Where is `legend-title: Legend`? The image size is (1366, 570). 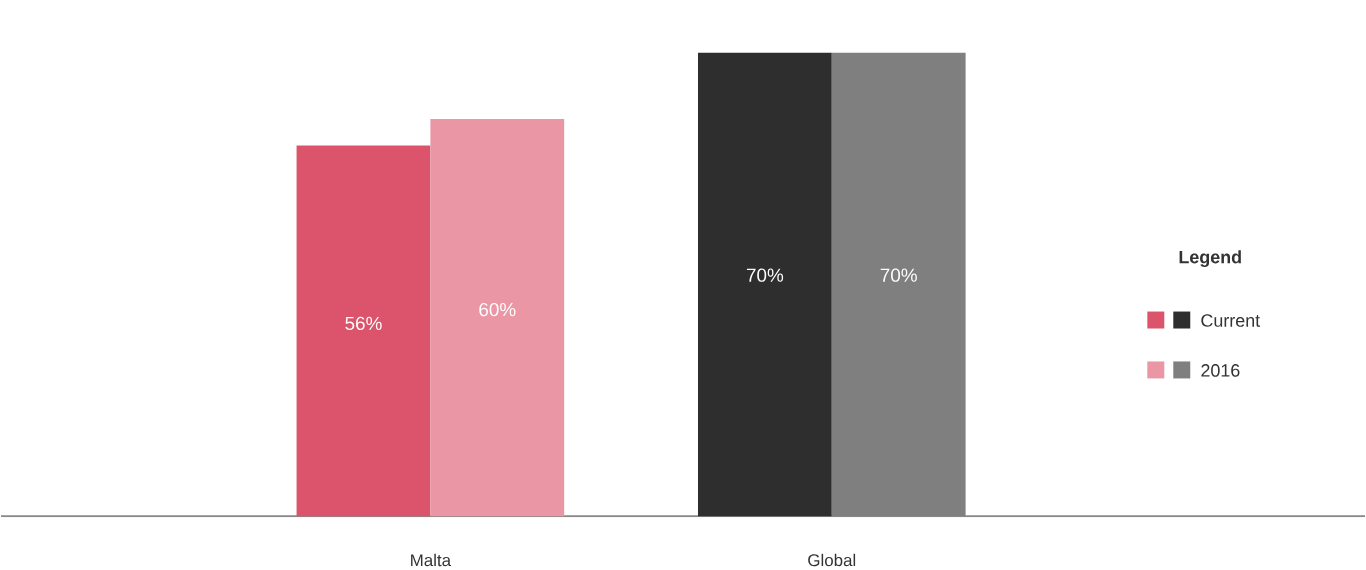
legend-title: Legend is located at coordinates (1210, 259).